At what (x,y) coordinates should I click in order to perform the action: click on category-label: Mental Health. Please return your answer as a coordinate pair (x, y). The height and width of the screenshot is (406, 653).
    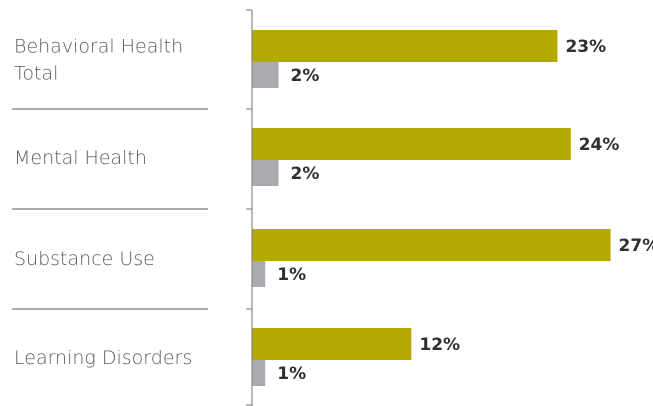
    Looking at the image, I should click on (80, 158).